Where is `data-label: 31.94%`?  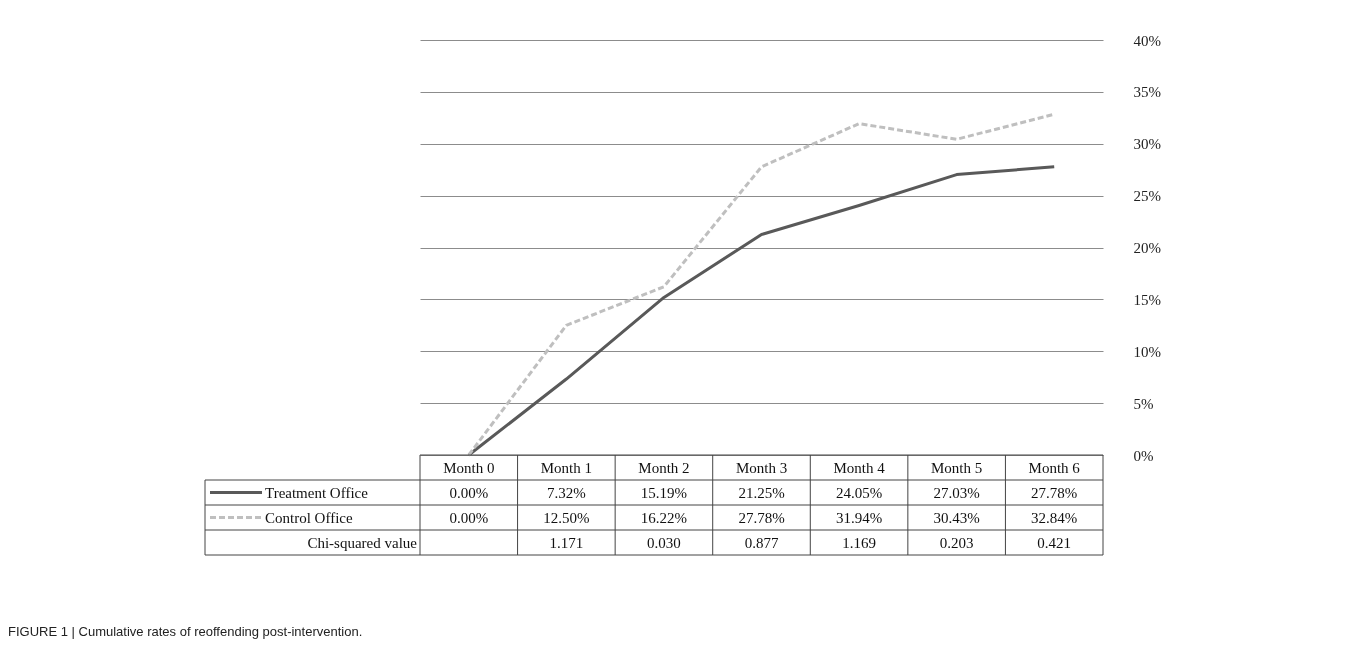
data-label: 31.94% is located at coordinates (859, 517).